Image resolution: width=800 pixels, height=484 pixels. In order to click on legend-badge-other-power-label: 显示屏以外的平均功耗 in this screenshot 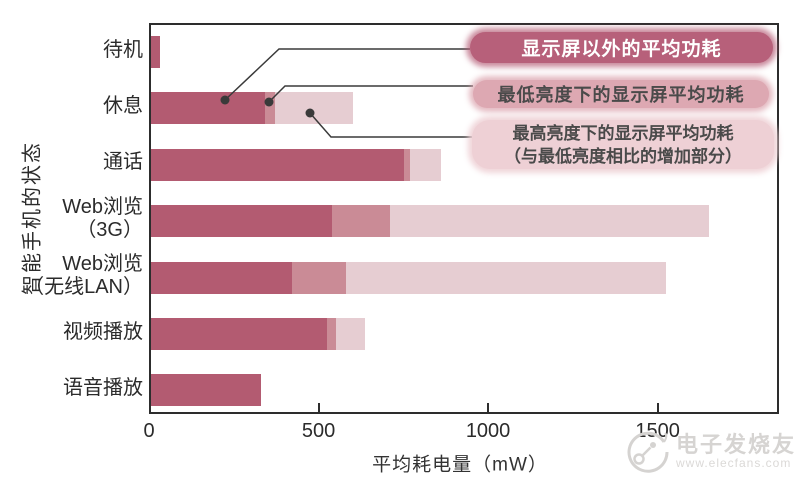, I will do `click(621, 49)`.